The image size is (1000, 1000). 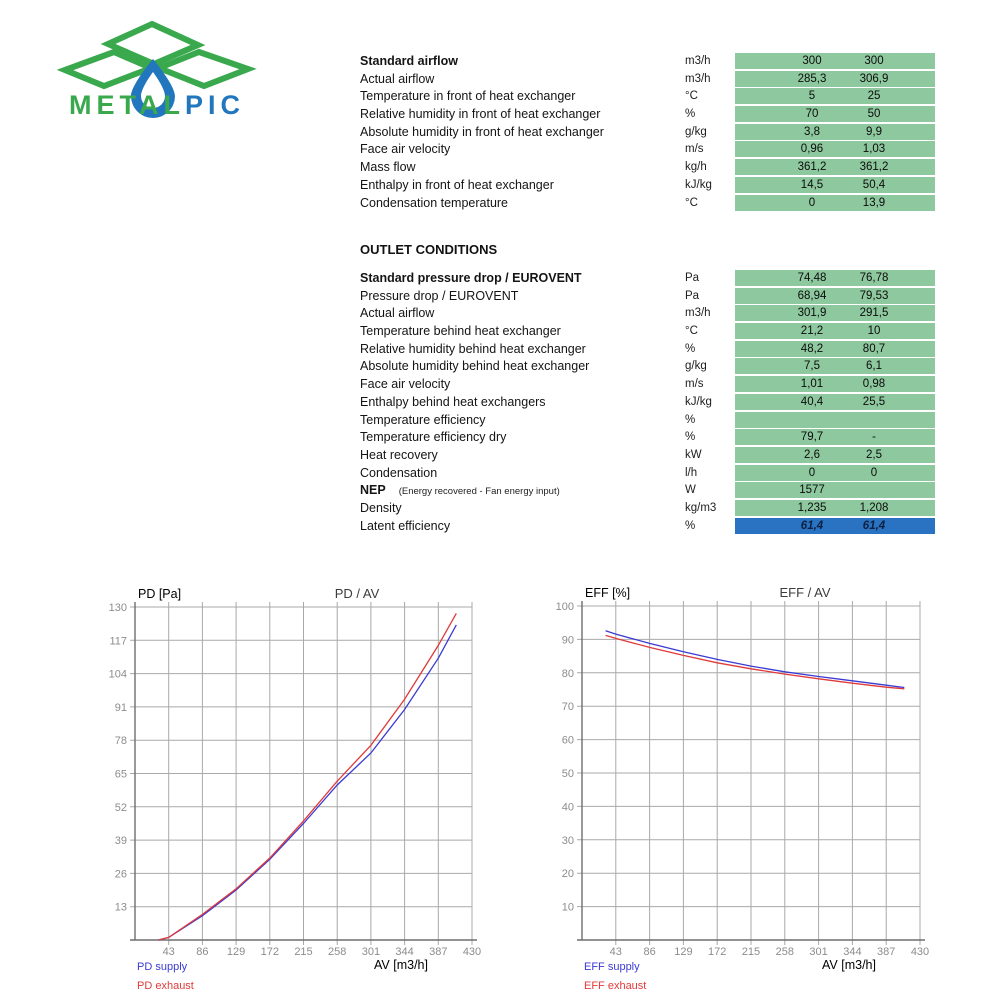 I want to click on row-unit: m/s, so click(x=694, y=149).